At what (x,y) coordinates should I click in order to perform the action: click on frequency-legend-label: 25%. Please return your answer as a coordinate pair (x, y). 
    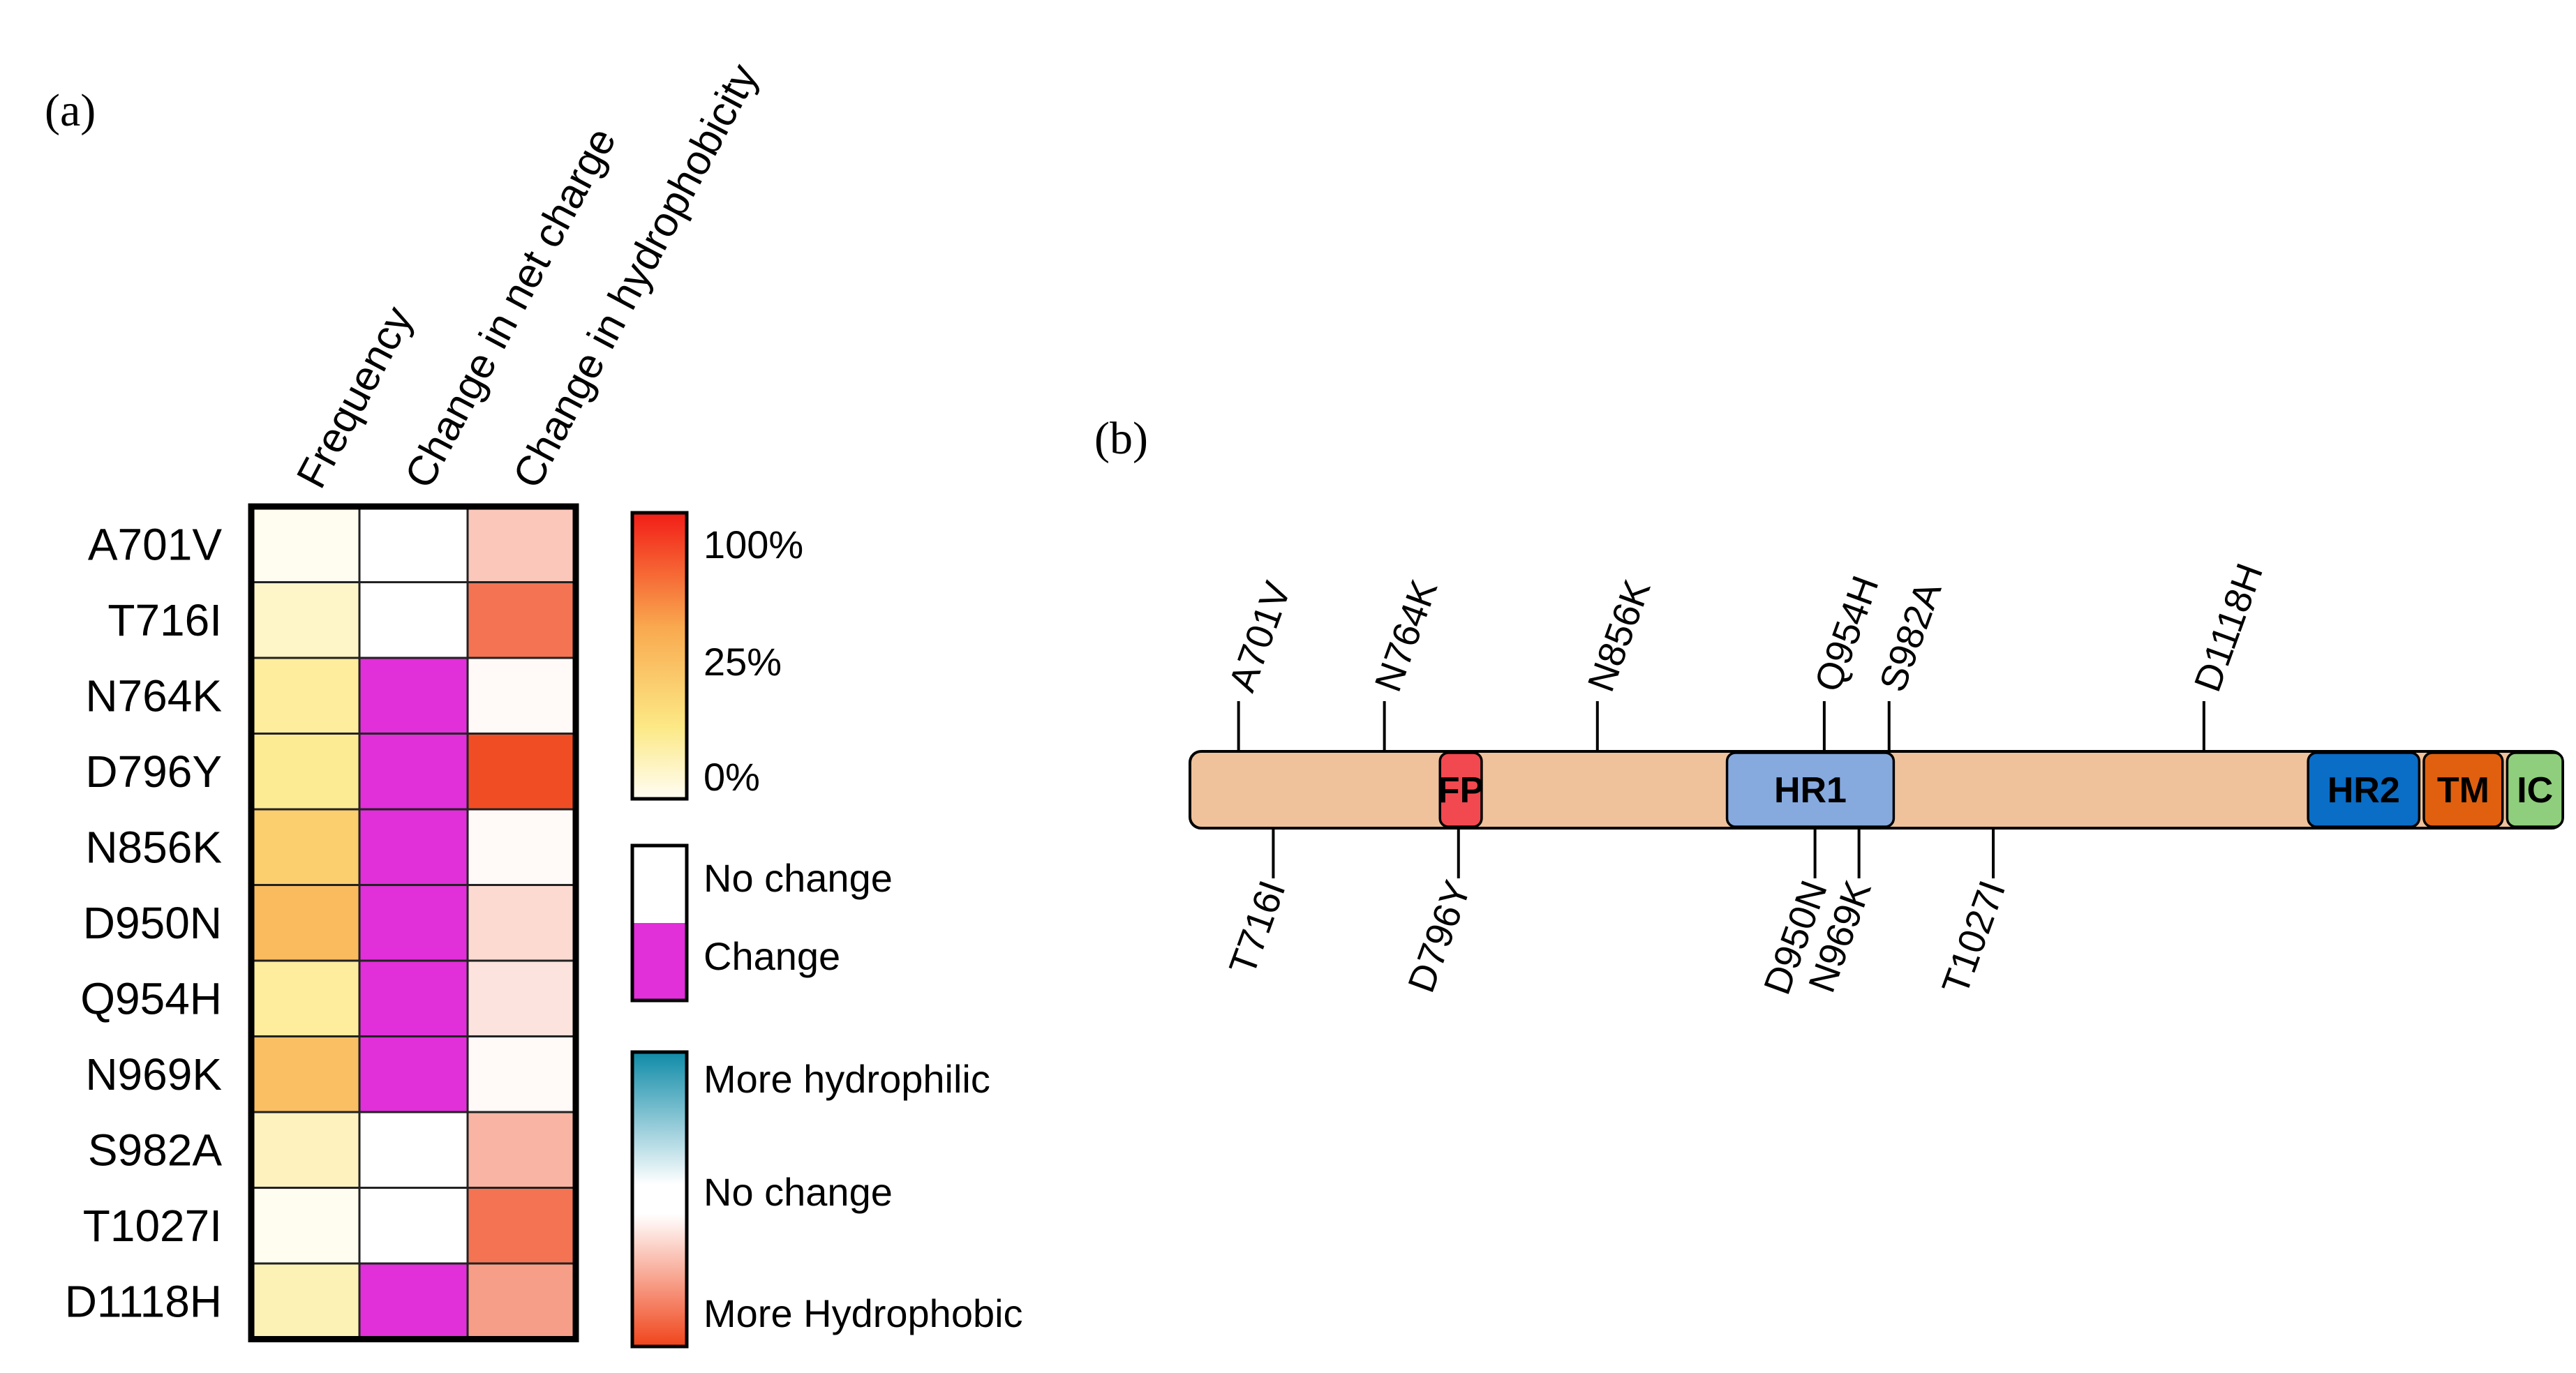
    Looking at the image, I should click on (742, 662).